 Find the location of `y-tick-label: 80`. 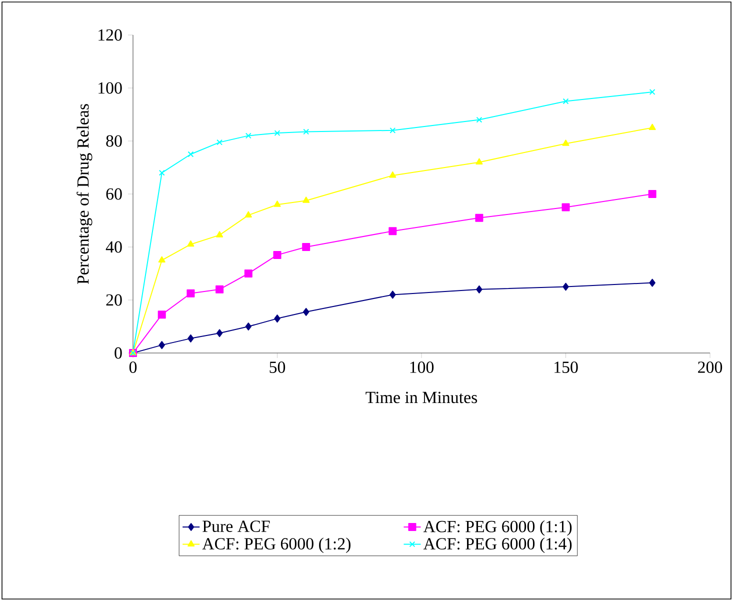

y-tick-label: 80 is located at coordinates (114, 141).